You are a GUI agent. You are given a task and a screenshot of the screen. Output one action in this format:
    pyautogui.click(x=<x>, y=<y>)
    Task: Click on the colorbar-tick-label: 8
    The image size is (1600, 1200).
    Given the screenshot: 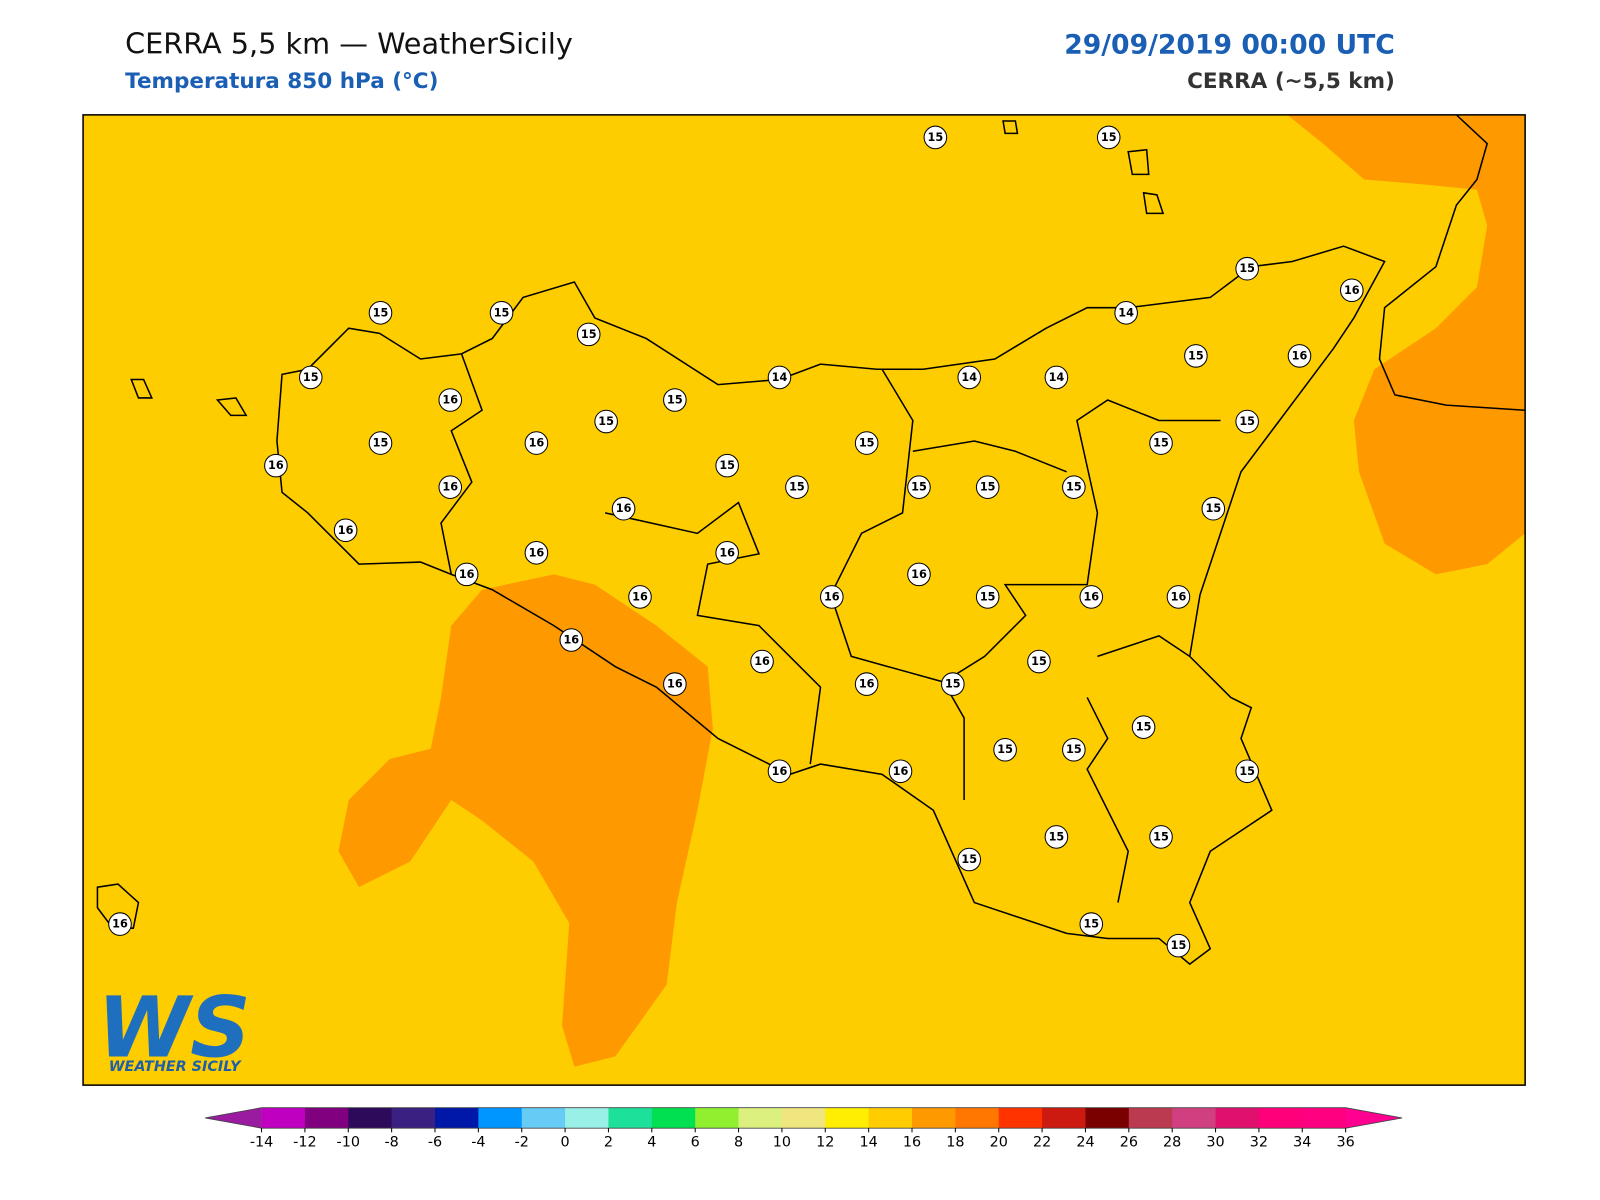 What is the action you would take?
    pyautogui.click(x=738, y=1143)
    